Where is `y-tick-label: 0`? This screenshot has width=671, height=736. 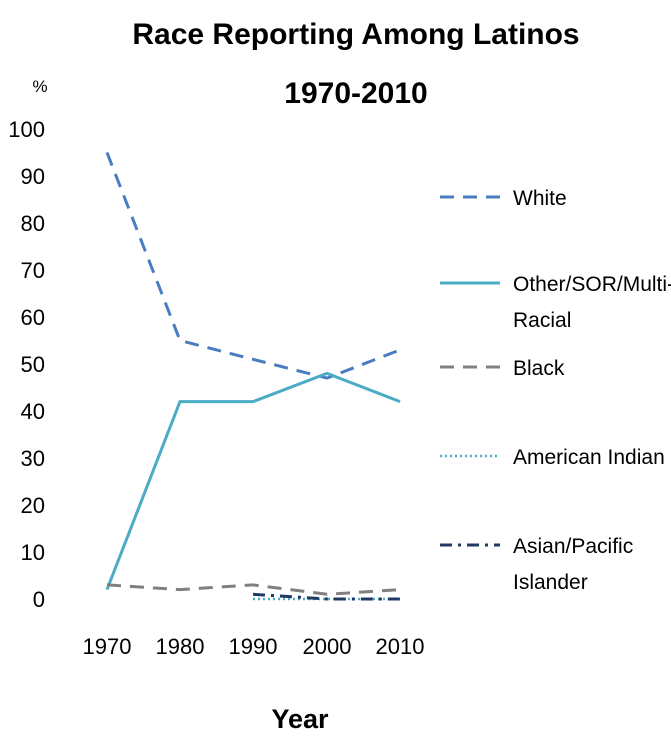 y-tick-label: 0 is located at coordinates (39, 599).